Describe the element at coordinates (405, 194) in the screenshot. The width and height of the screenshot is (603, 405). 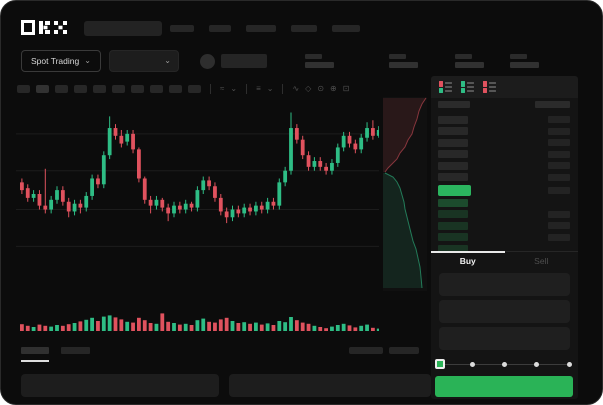
I see `depth-chart` at that location.